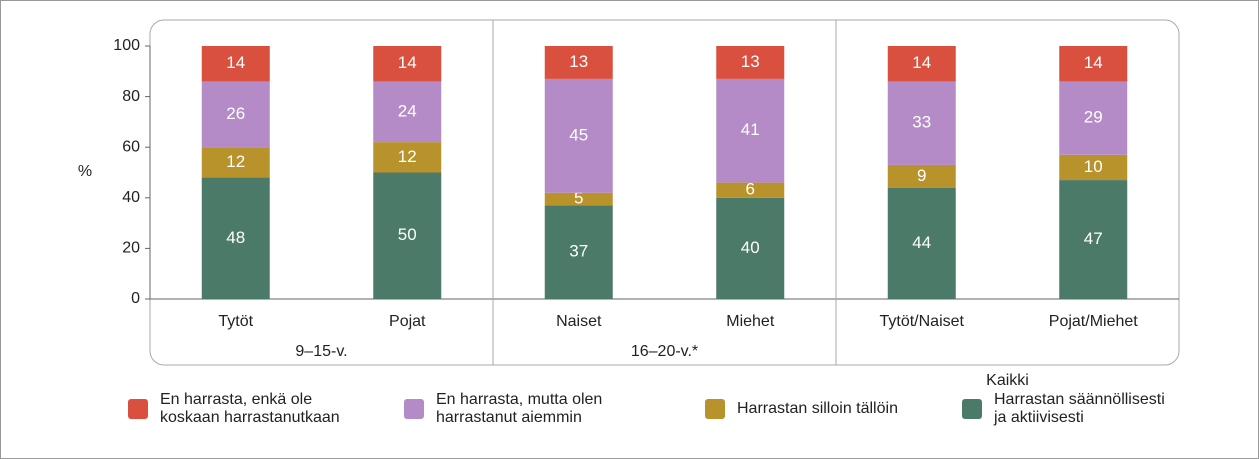 The image size is (1259, 459). I want to click on y-tick-label: 0, so click(135, 298).